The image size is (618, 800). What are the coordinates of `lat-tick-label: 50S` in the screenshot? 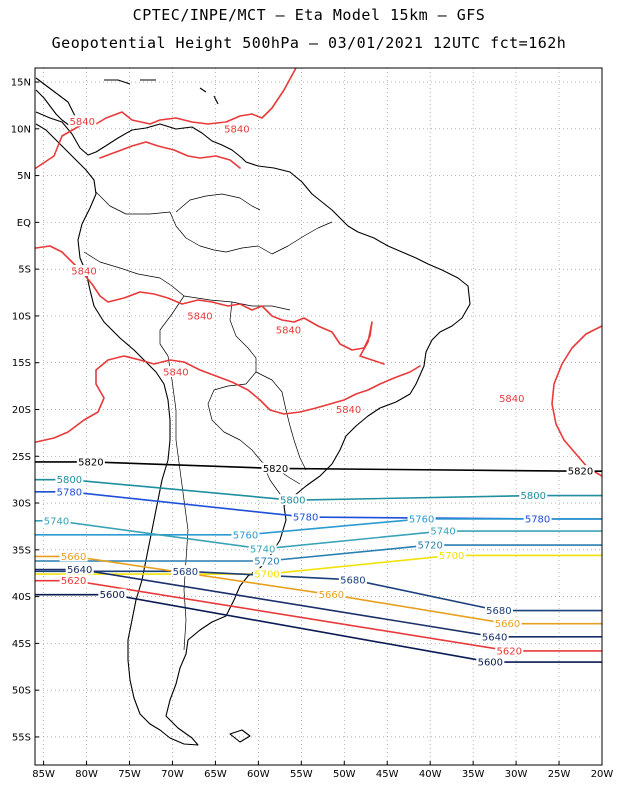 It's located at (21, 691).